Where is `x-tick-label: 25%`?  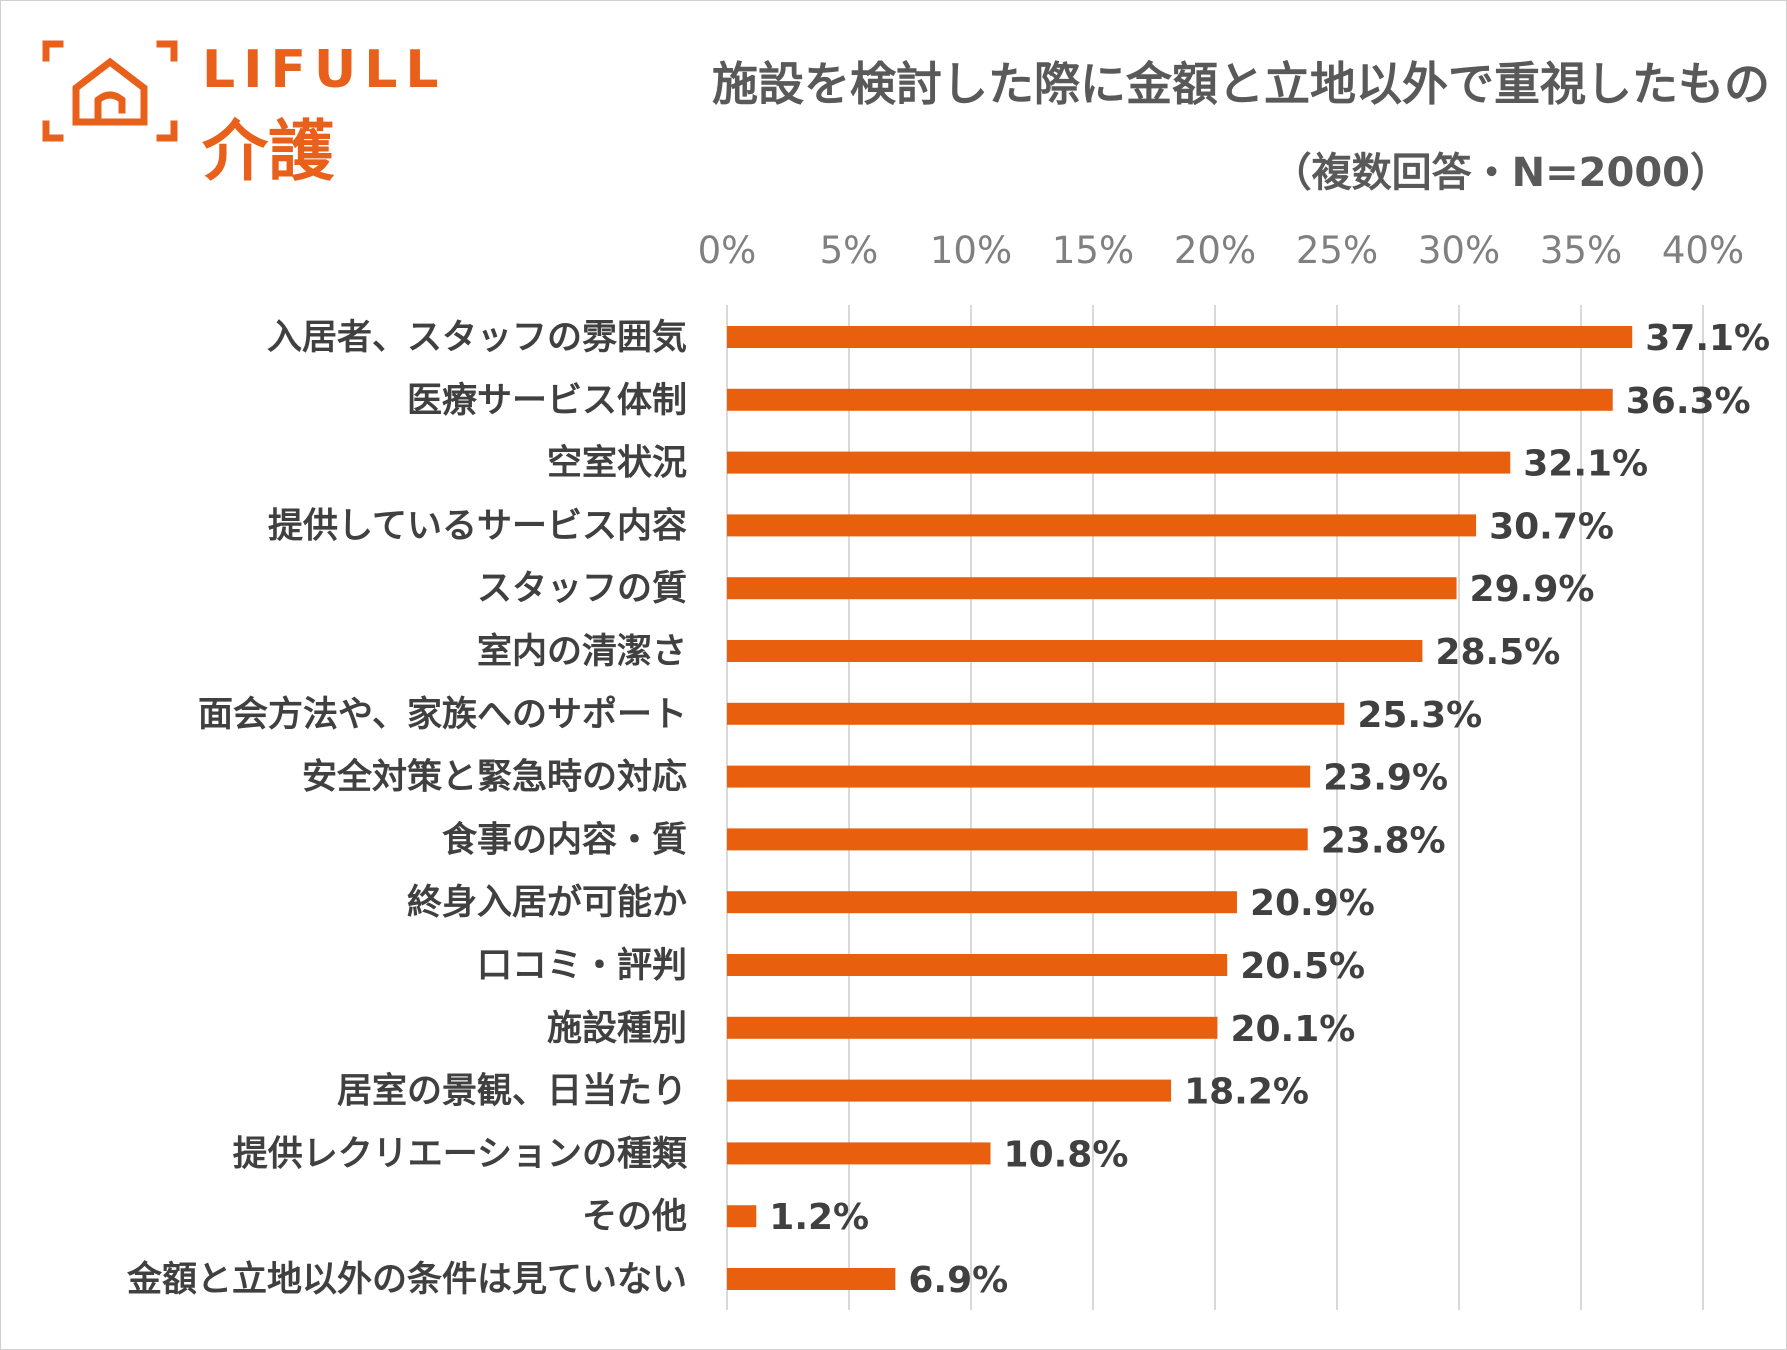
x-tick-label: 25% is located at coordinates (1337, 250).